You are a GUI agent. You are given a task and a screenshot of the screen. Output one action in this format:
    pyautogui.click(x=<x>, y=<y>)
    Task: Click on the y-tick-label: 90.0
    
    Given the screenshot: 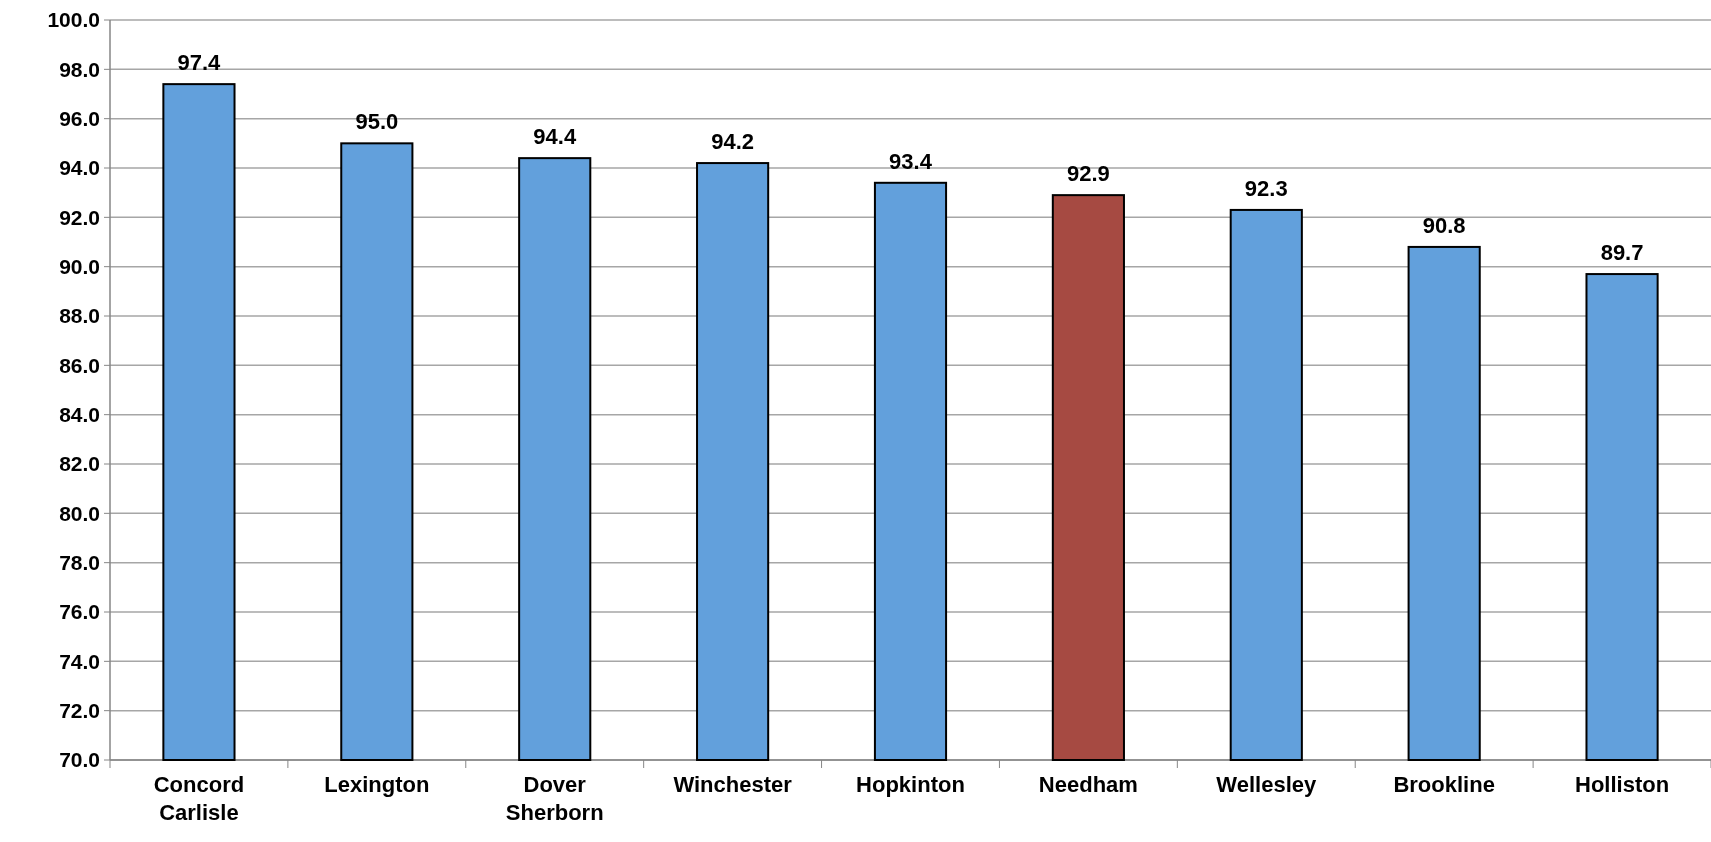 What is the action you would take?
    pyautogui.click(x=79, y=267)
    